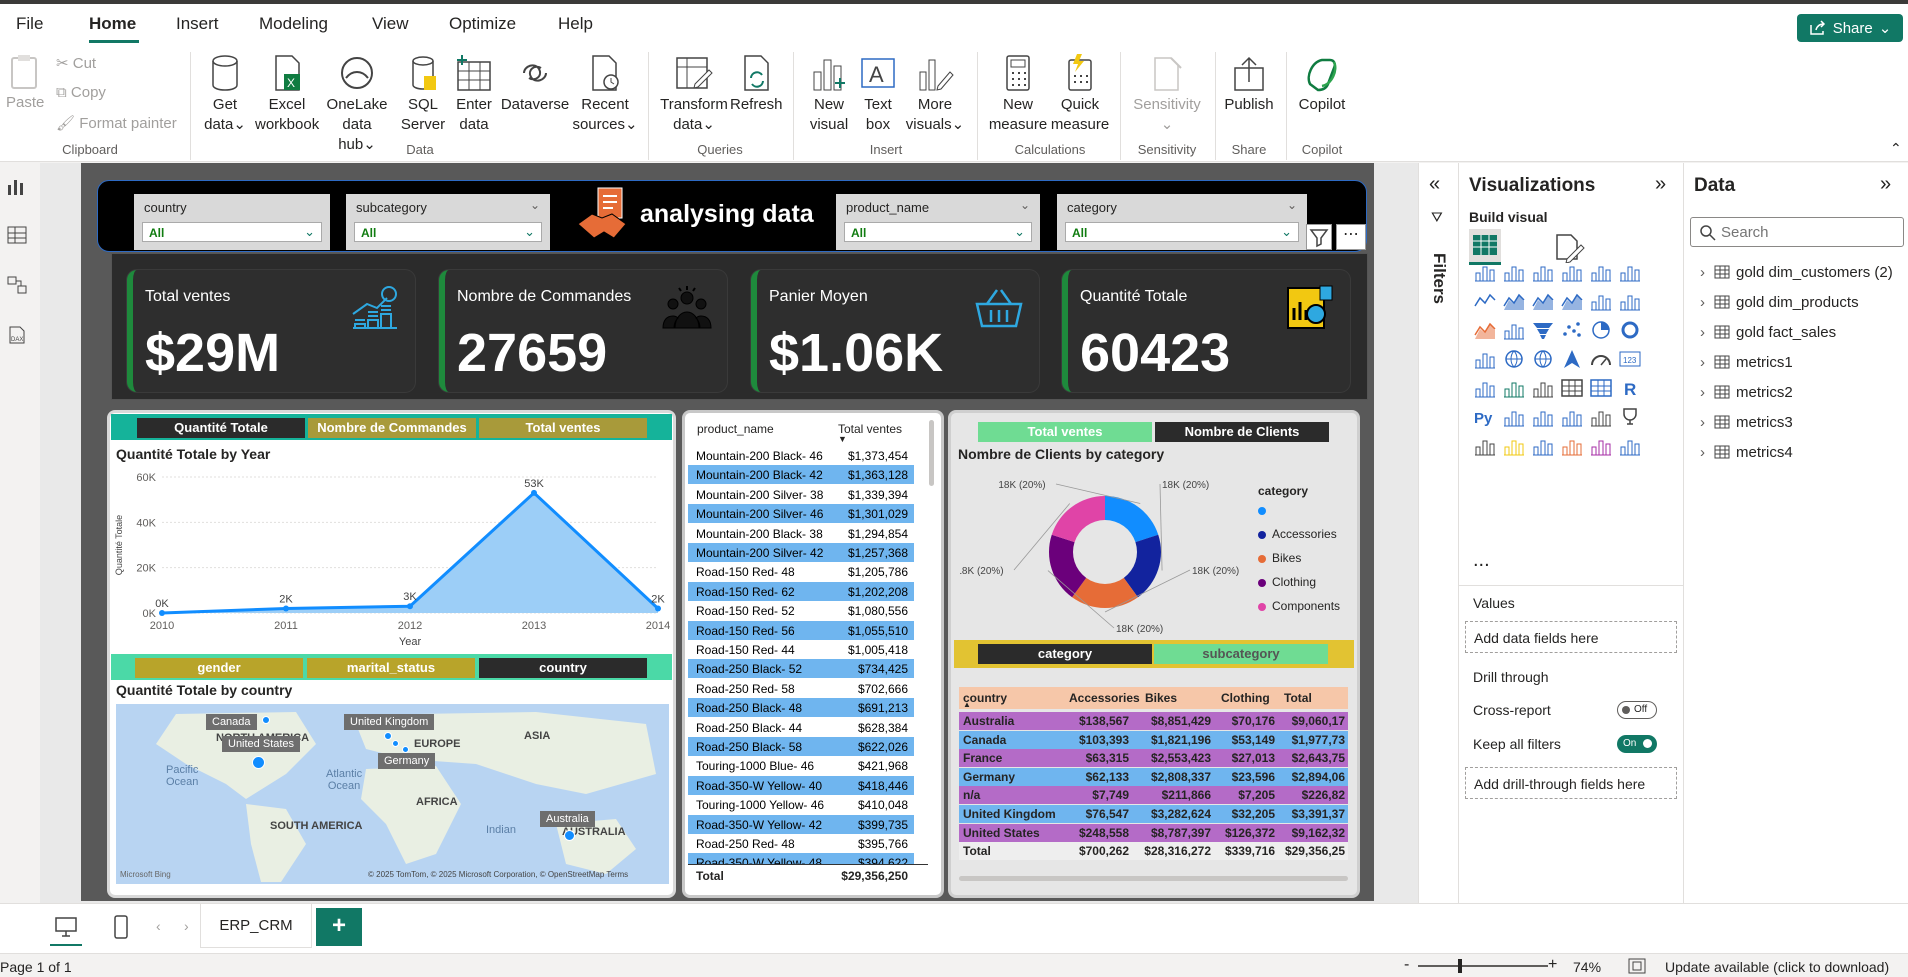 The image size is (1908, 977). What do you see at coordinates (1407, 964) in the screenshot?
I see `zoom-out-button: -` at bounding box center [1407, 964].